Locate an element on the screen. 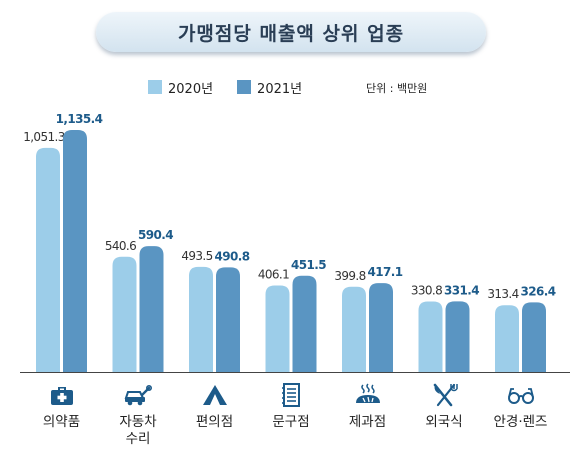 The width and height of the screenshot is (582, 460). data-label-2021: 1,135.4 is located at coordinates (79, 119).